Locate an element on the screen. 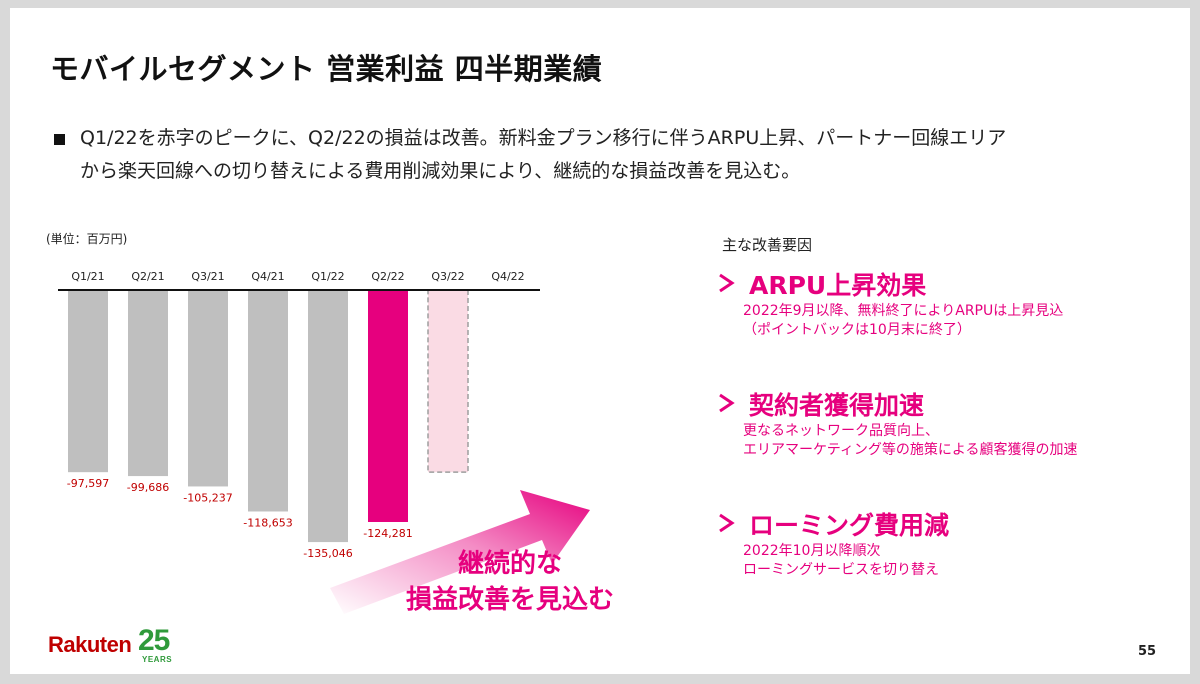 This screenshot has width=1200, height=684. unit-label: (単位：百万円) is located at coordinates (87, 239).